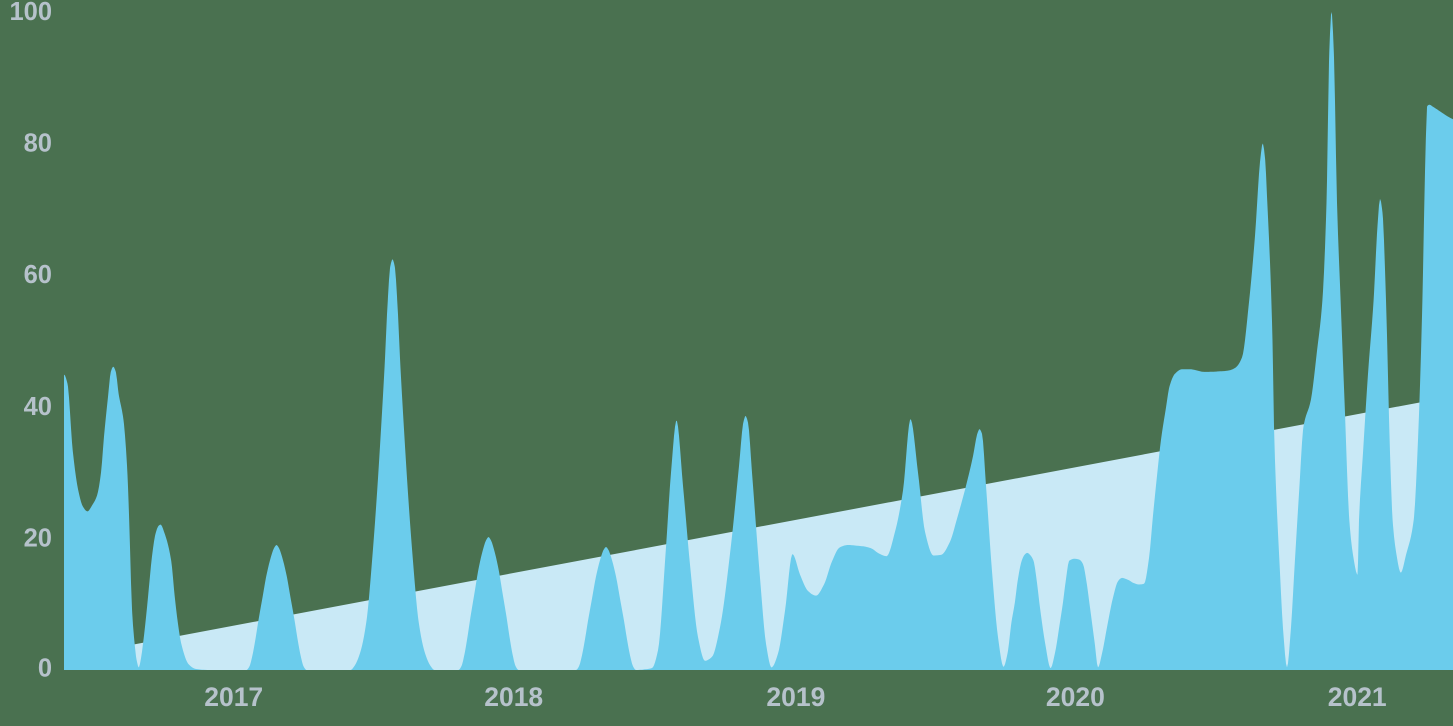 The width and height of the screenshot is (1453, 726). What do you see at coordinates (38, 538) in the screenshot?
I see `svg-text: 20` at bounding box center [38, 538].